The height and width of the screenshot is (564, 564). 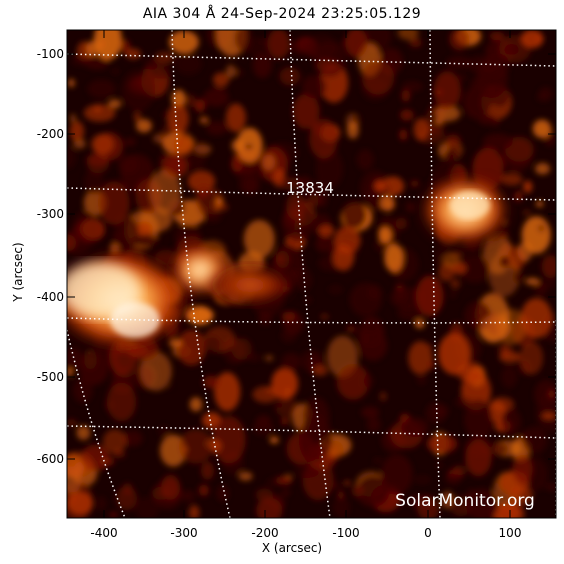 What do you see at coordinates (510, 533) in the screenshot?
I see `x-tick-label: 100` at bounding box center [510, 533].